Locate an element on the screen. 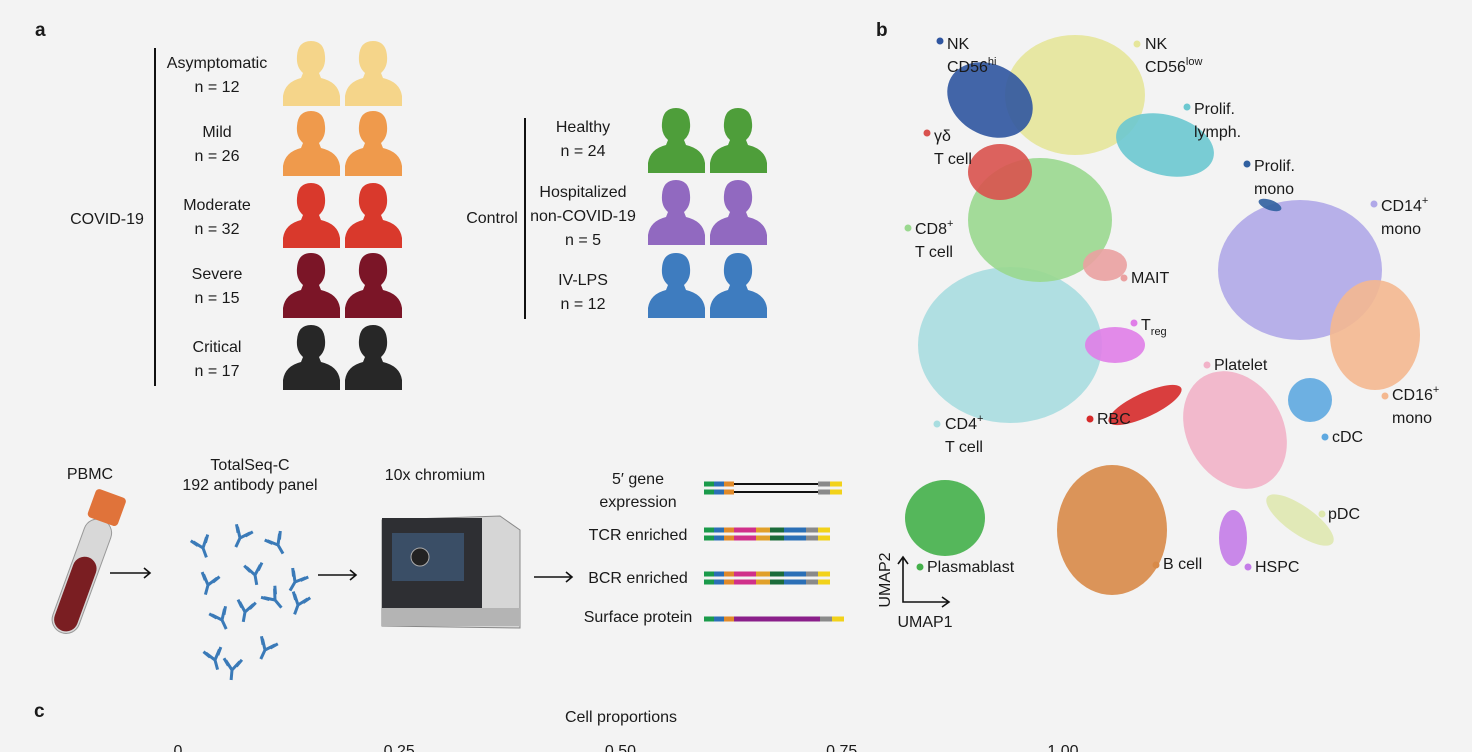 The image size is (1472, 752). group-count: n = 24 is located at coordinates (583, 151).